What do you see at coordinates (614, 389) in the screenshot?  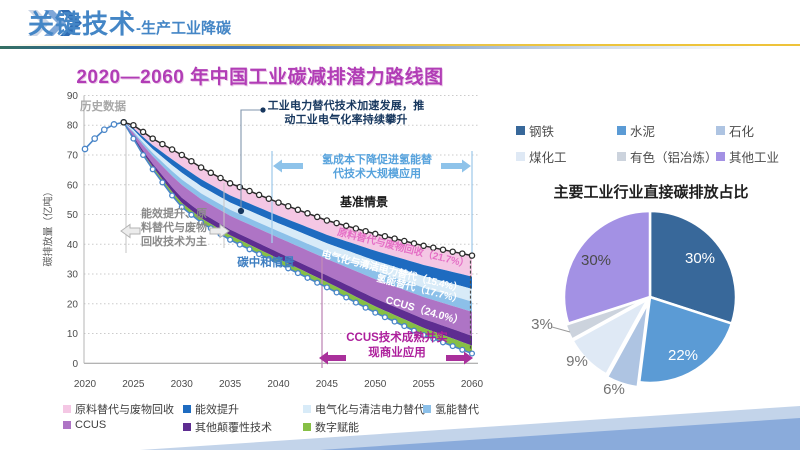 I see `pie-percent-label: 6%` at bounding box center [614, 389].